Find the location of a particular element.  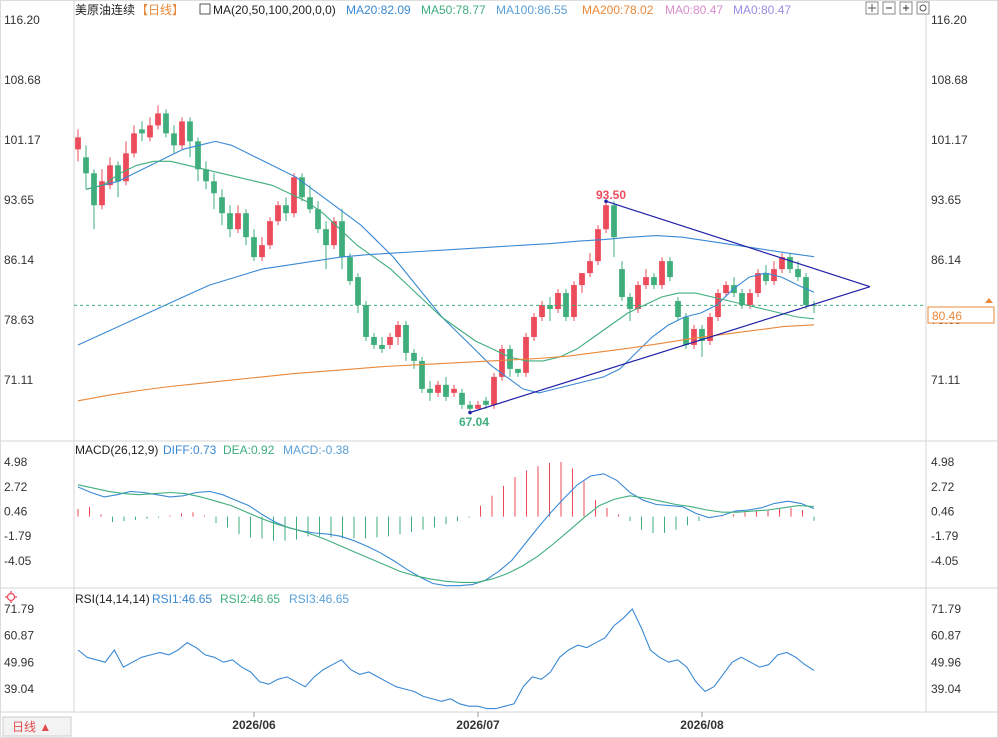

triangle-trendlines is located at coordinates (669, 307).